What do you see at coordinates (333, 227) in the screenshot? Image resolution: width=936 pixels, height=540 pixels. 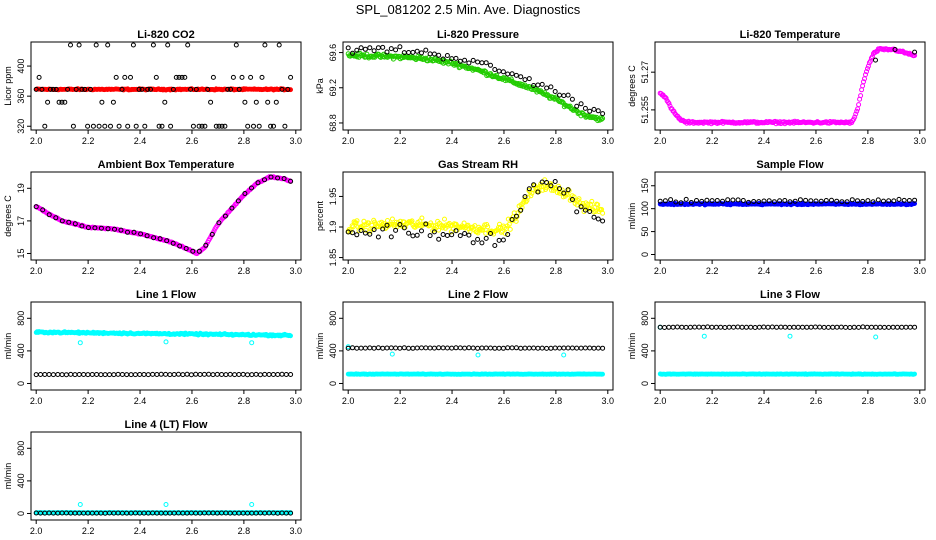 I see `y-tick-label: 1.9` at bounding box center [333, 227].